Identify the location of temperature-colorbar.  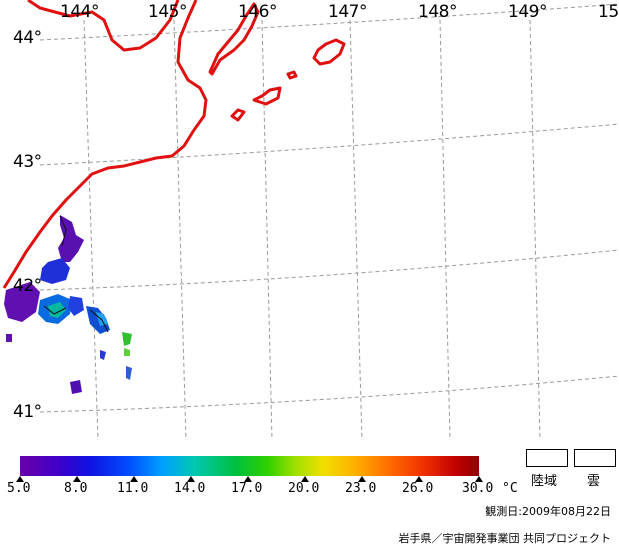
(249, 466).